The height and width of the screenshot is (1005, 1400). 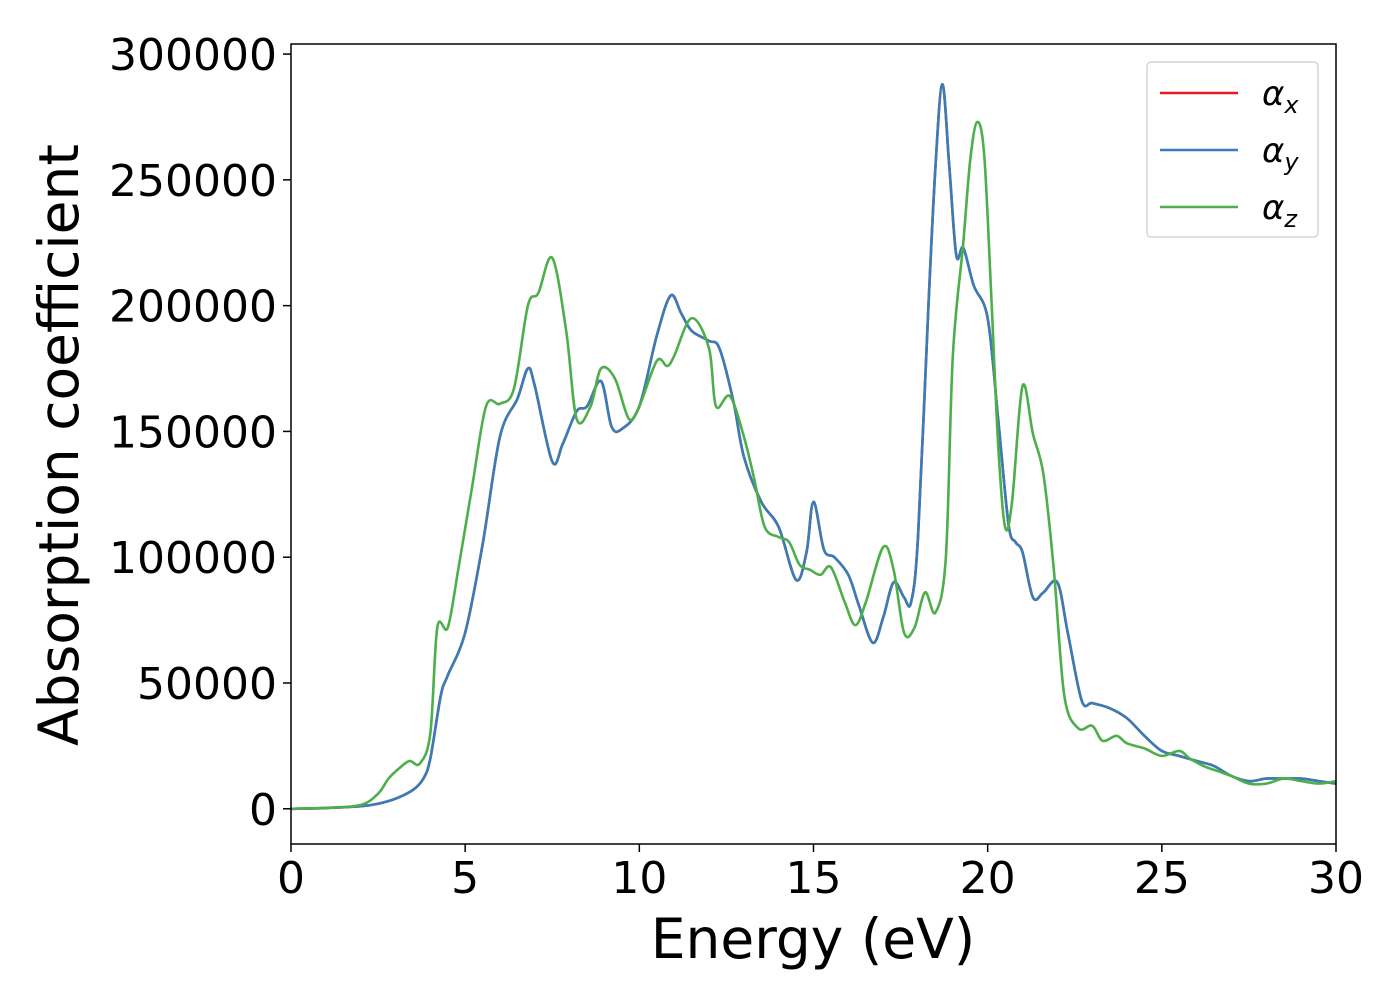 What do you see at coordinates (465, 878) in the screenshot?
I see `x-tick-label: 5` at bounding box center [465, 878].